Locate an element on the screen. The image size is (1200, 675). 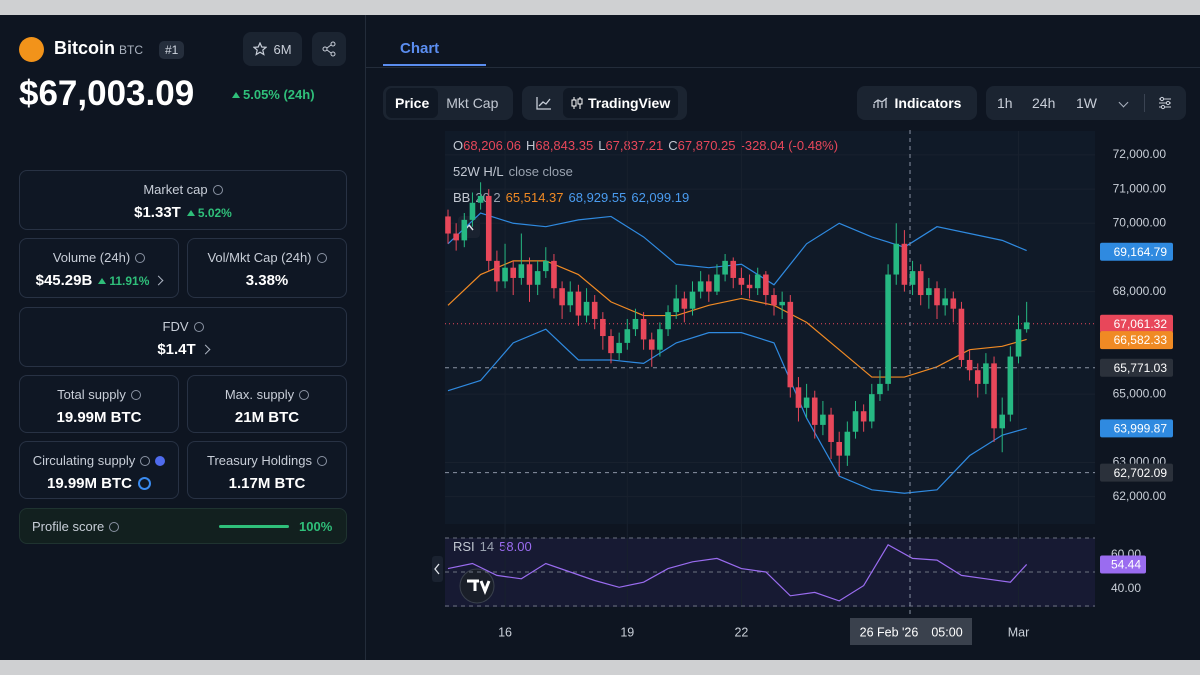
profile-score-card: Profile score 100% is located at coordinates (183, 526).